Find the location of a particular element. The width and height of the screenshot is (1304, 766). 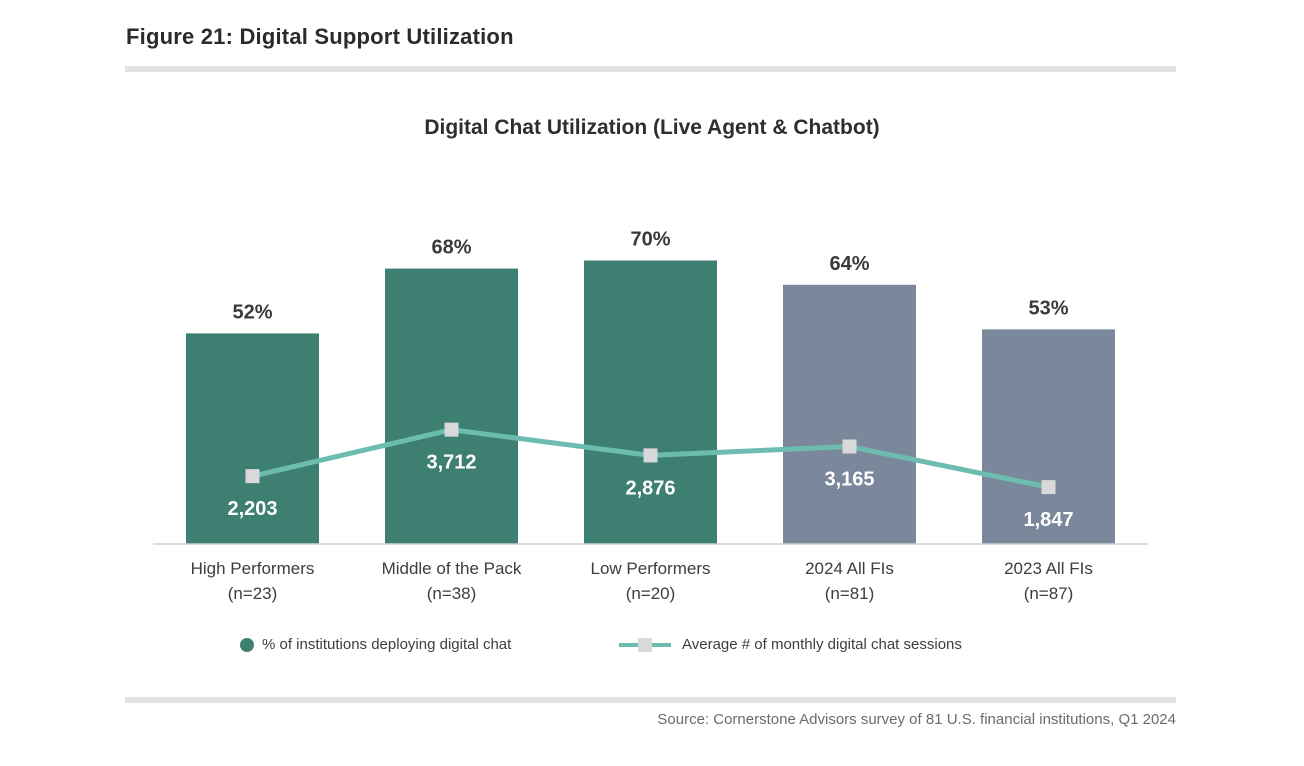

bottom-rule is located at coordinates (650, 700).